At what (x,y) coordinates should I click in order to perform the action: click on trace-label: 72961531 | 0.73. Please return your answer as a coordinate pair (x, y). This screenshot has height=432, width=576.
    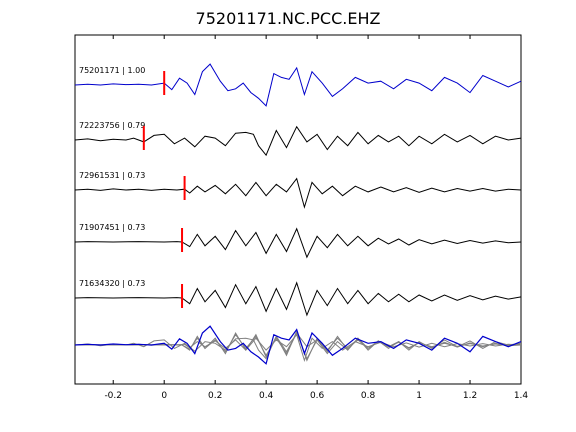
    Looking at the image, I should click on (112, 175).